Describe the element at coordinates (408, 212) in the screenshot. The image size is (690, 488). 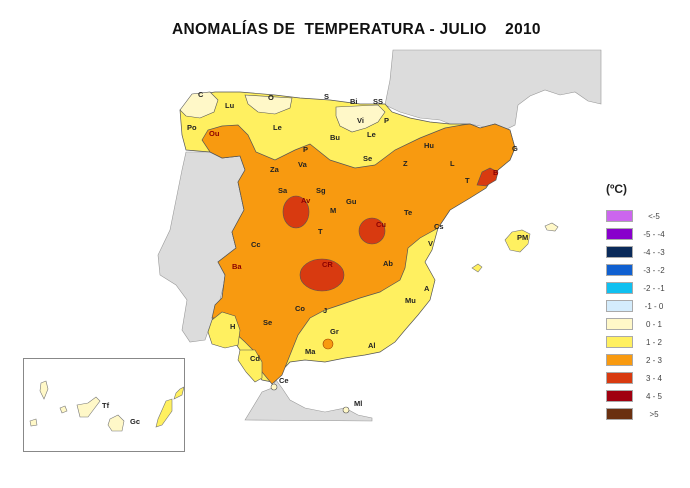
I see `station-label: Te` at that location.